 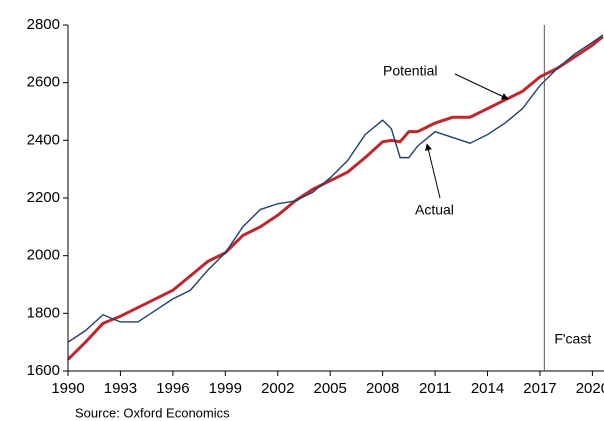 What do you see at coordinates (43, 312) in the screenshot?
I see `y-tick-label: 1800` at bounding box center [43, 312].